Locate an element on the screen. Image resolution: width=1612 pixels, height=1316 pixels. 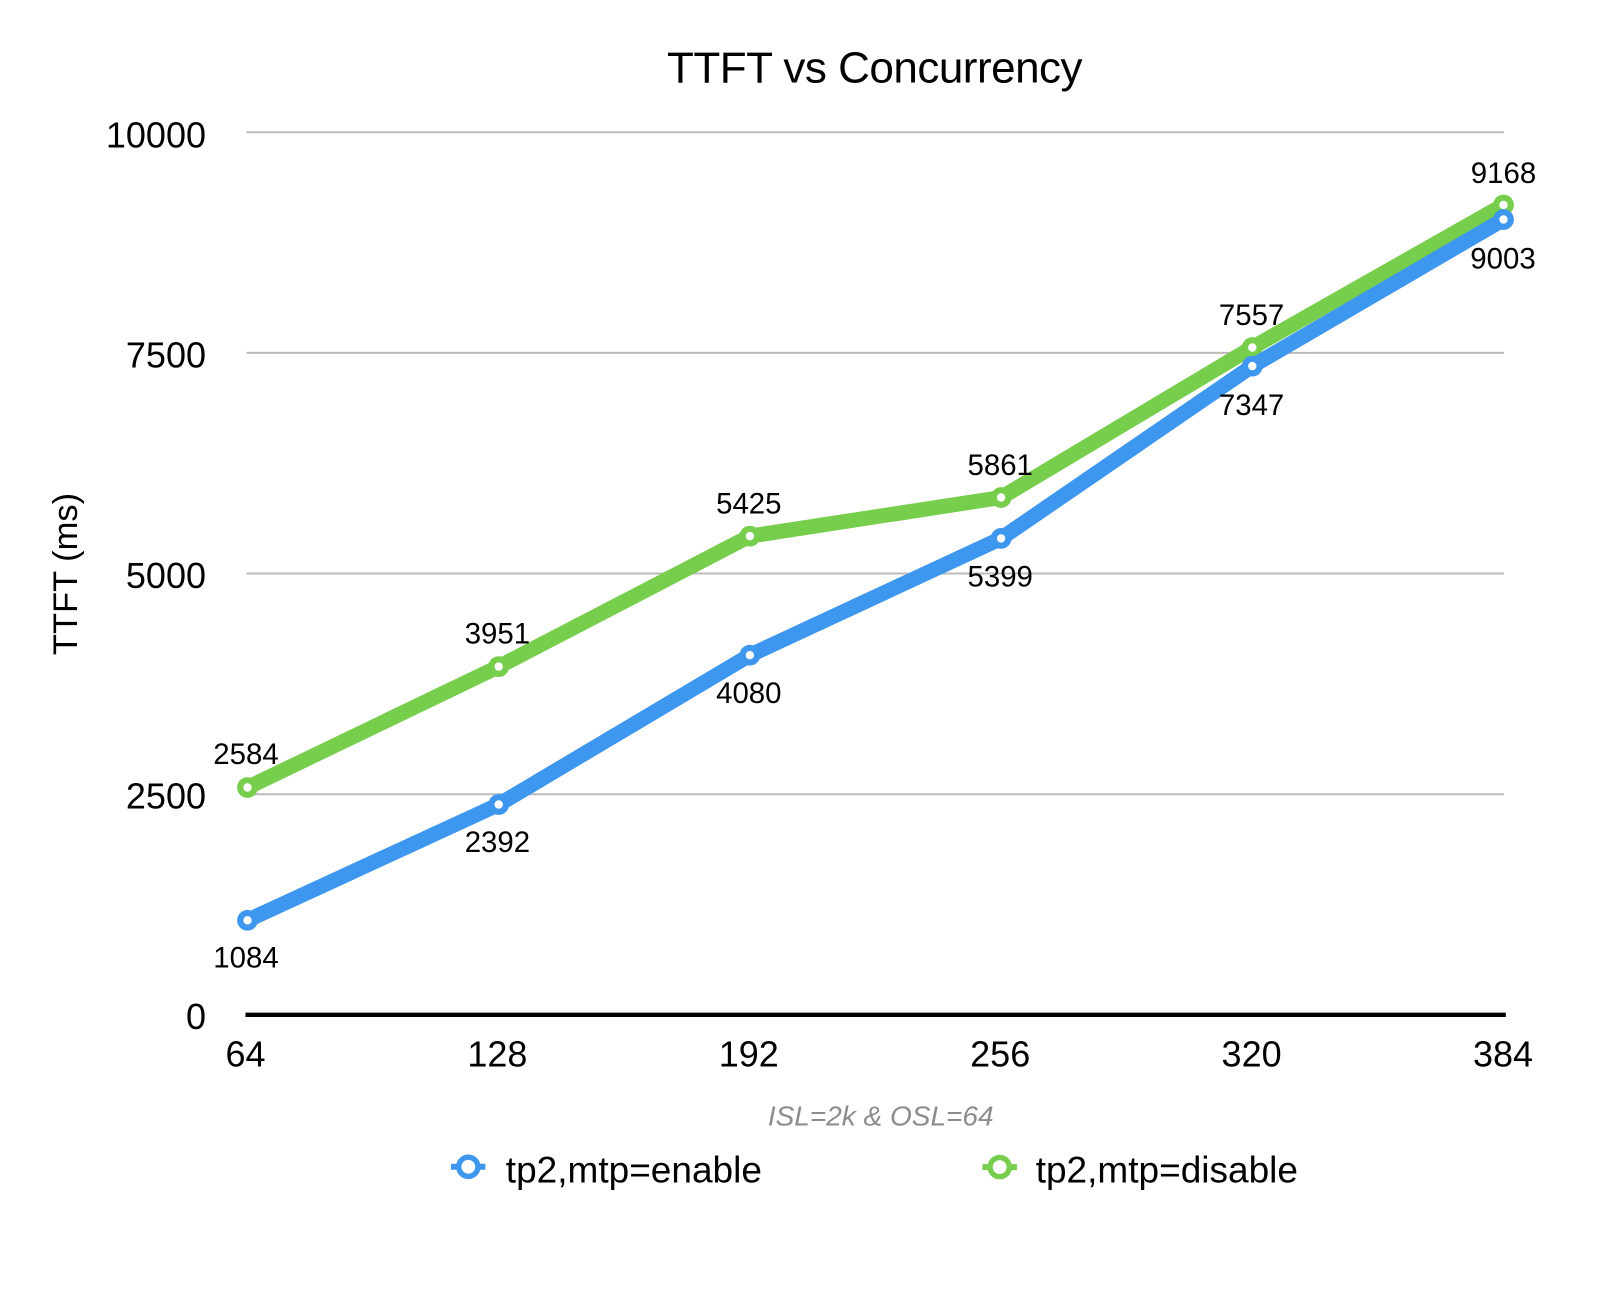
svg-text: 3951 is located at coordinates (497, 633).